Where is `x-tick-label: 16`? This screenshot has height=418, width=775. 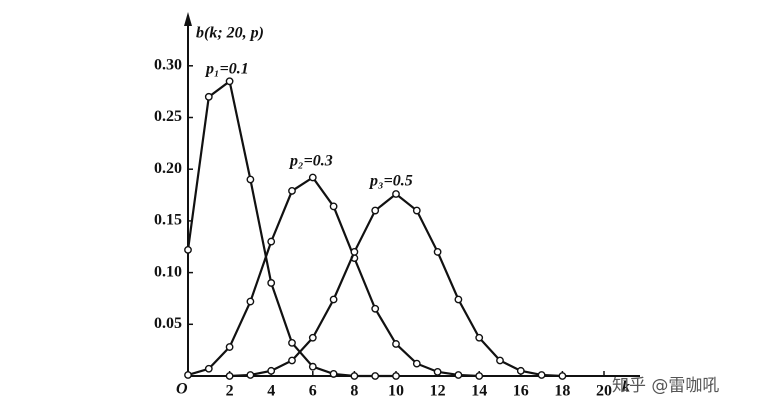 x-tick-label: 16 is located at coordinates (521, 391).